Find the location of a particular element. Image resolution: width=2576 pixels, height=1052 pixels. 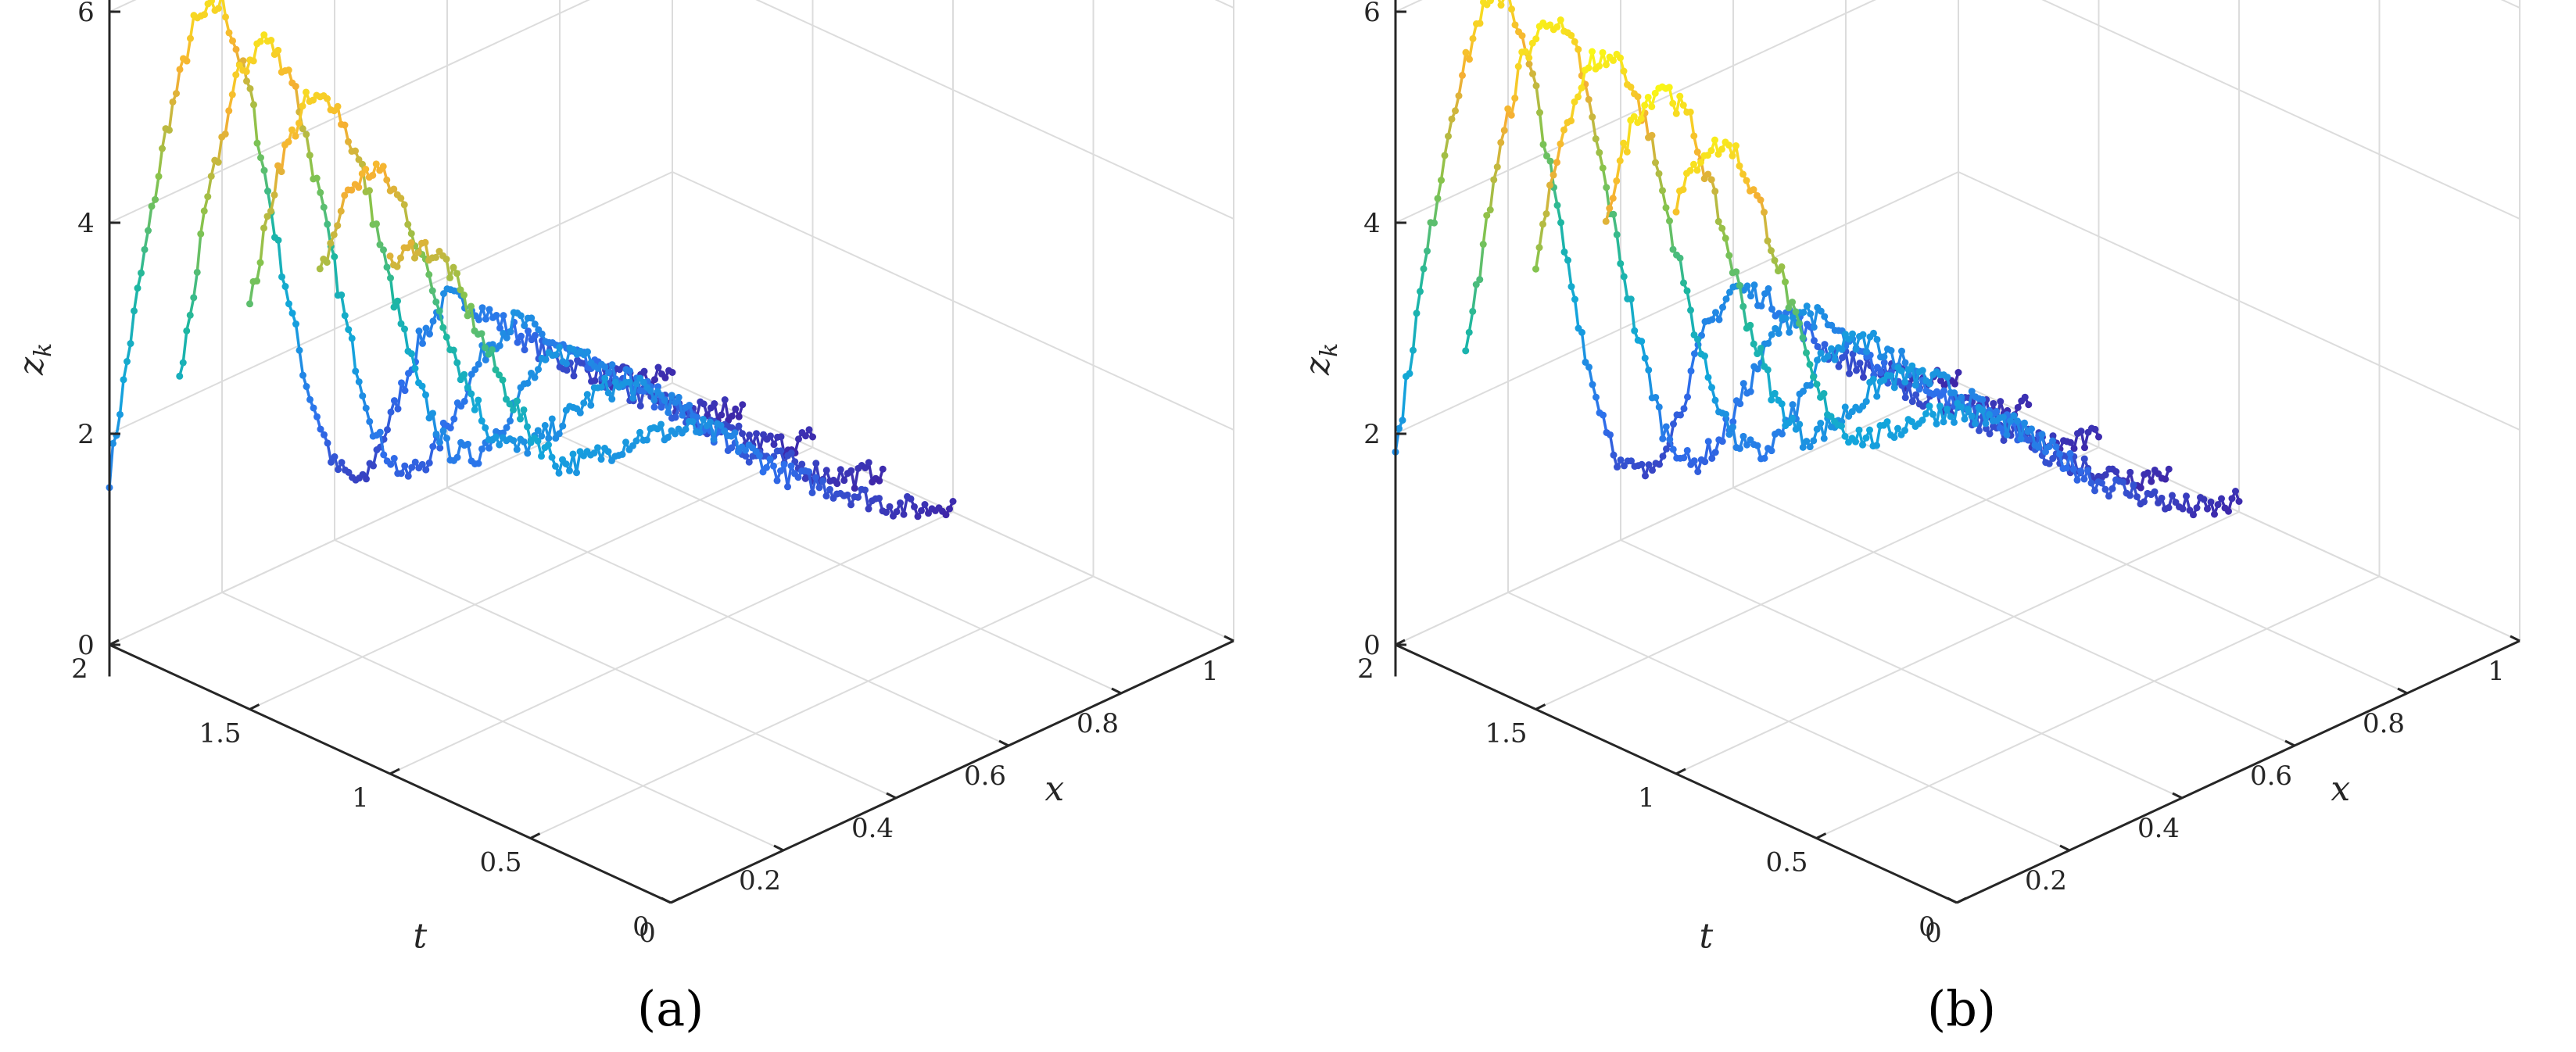

t-tick-label: 1 is located at coordinates (360, 798).